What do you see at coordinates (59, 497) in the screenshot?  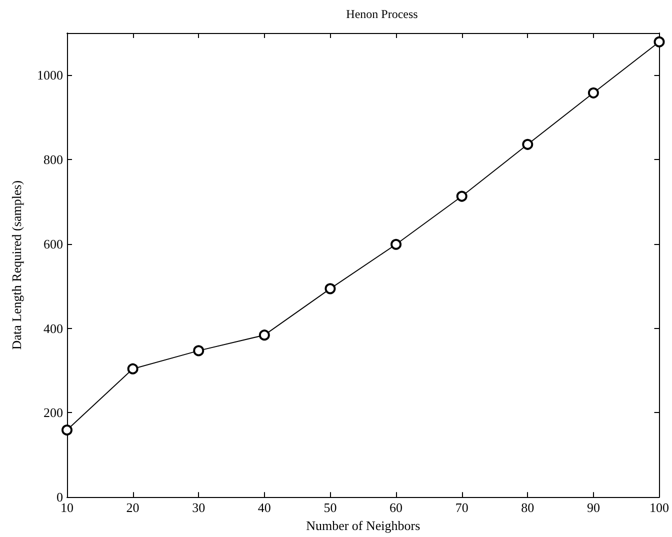 I see `y-tick-label: 0` at bounding box center [59, 497].